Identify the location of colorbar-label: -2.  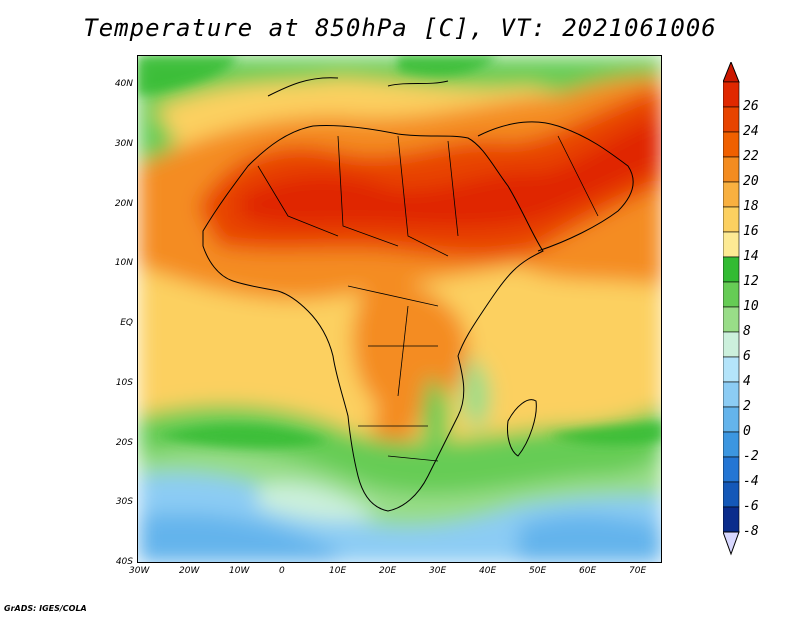
(751, 456).